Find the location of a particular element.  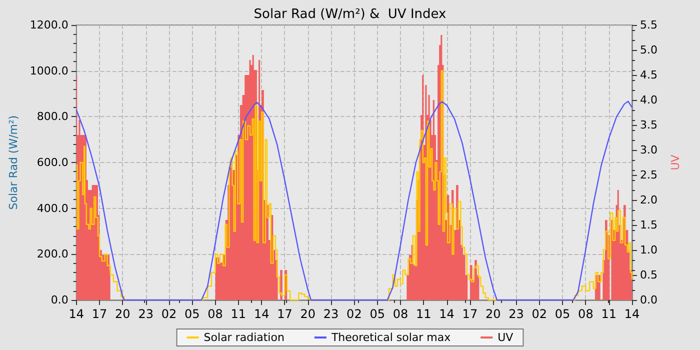

legend-label: Theoretical solar max is located at coordinates (391, 337).